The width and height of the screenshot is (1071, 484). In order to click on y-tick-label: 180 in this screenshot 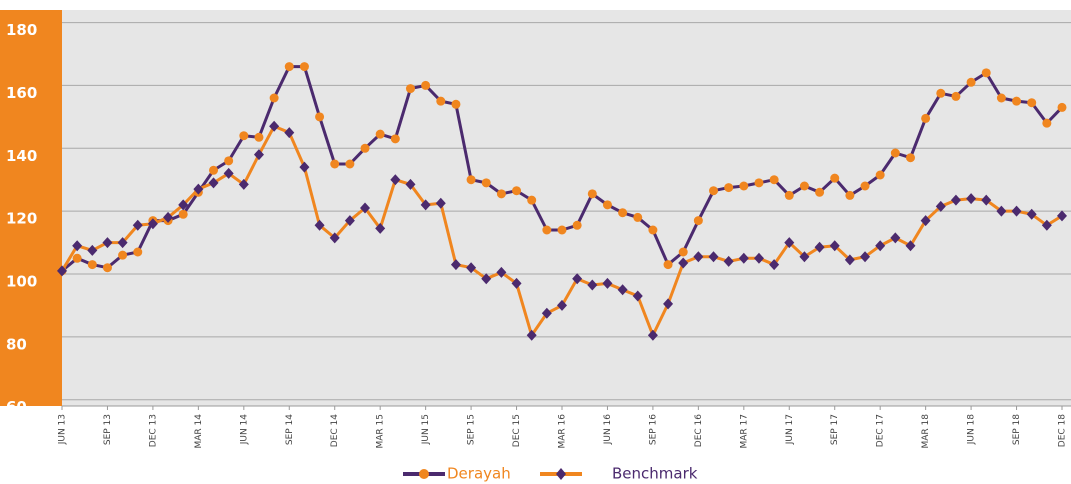, I will do `click(21, 30)`.